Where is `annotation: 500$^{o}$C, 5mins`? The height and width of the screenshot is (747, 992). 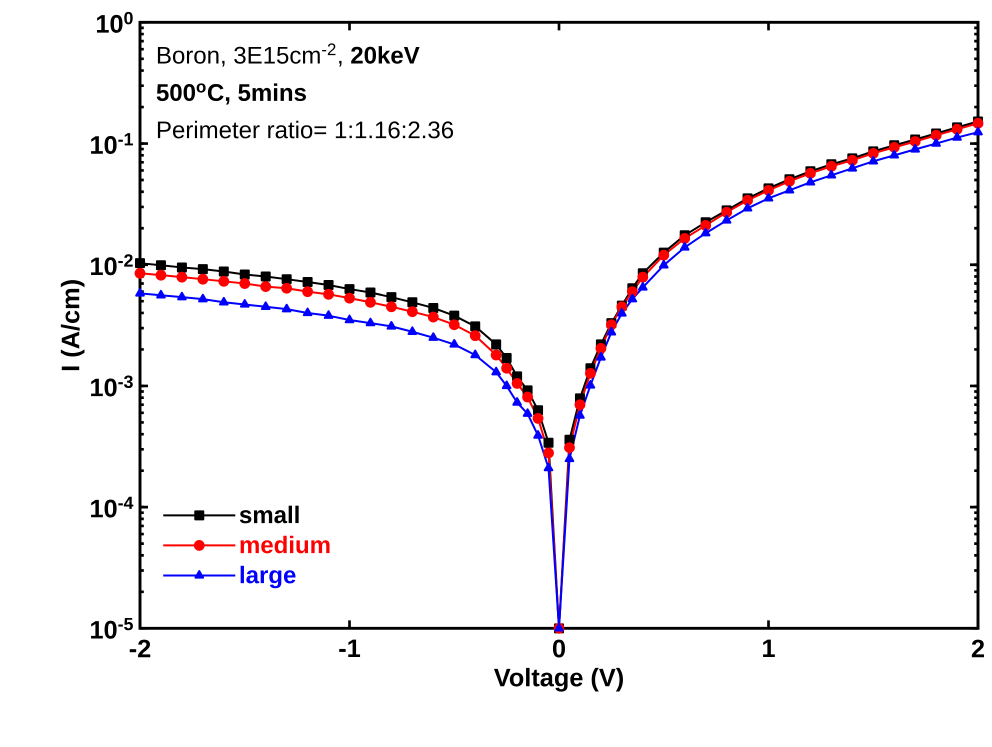 annotation: 500$^{o}$C, 5mins is located at coordinates (231, 94).